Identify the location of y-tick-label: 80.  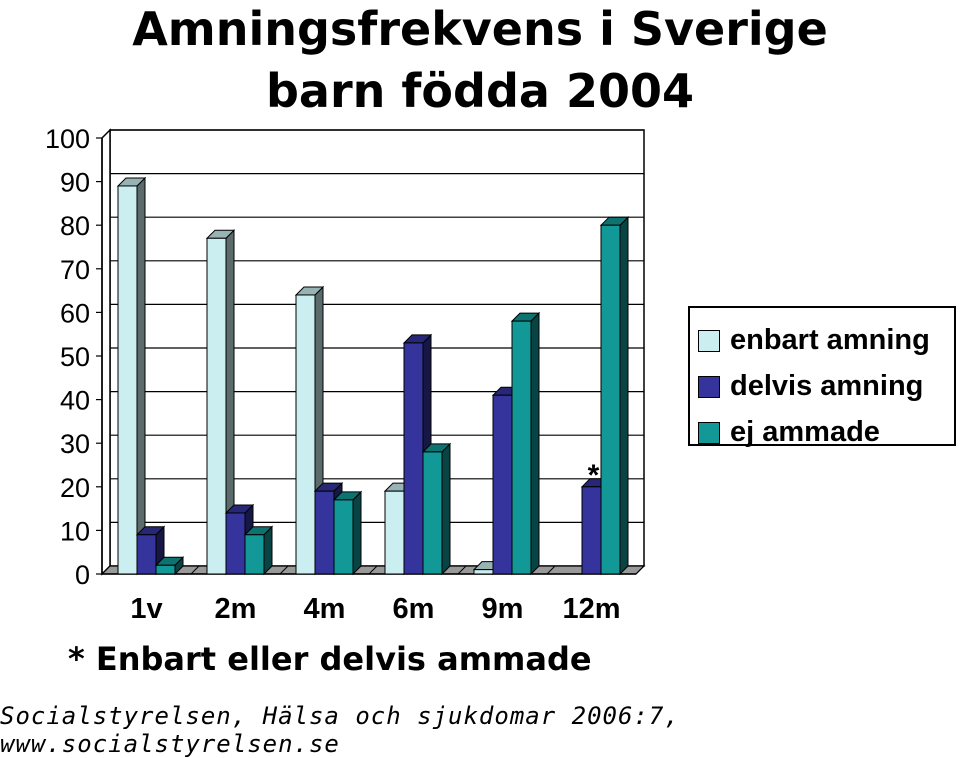
(75, 226).